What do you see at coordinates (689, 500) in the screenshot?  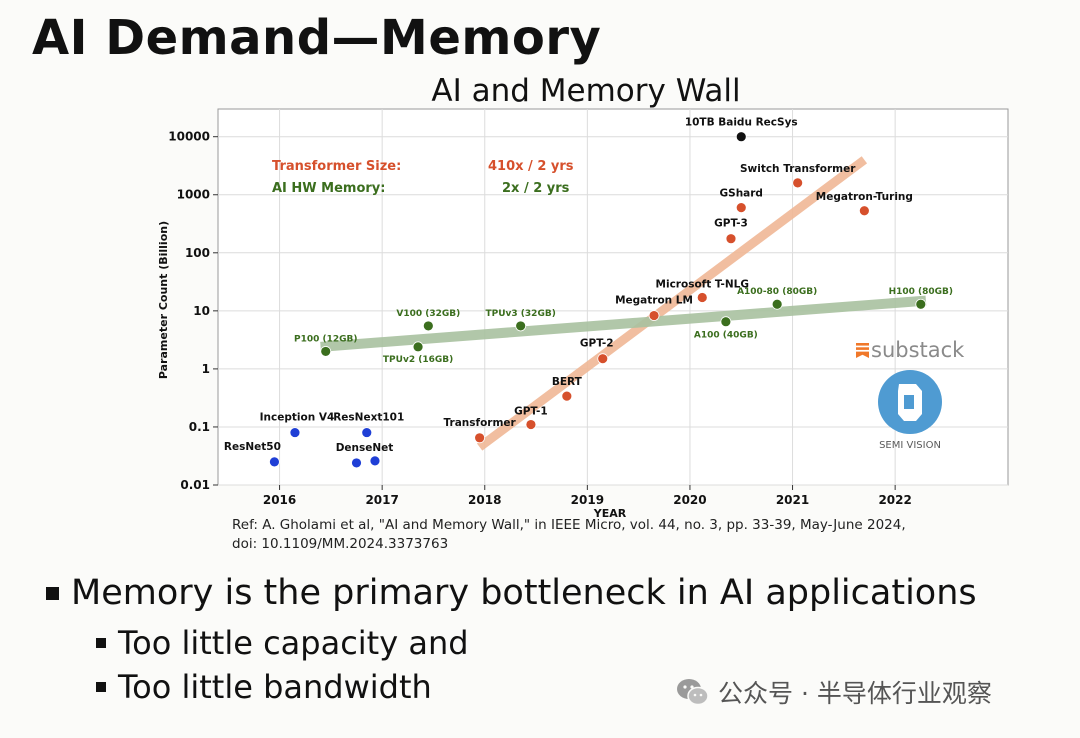 I see `x-tick-label: 2020` at bounding box center [689, 500].